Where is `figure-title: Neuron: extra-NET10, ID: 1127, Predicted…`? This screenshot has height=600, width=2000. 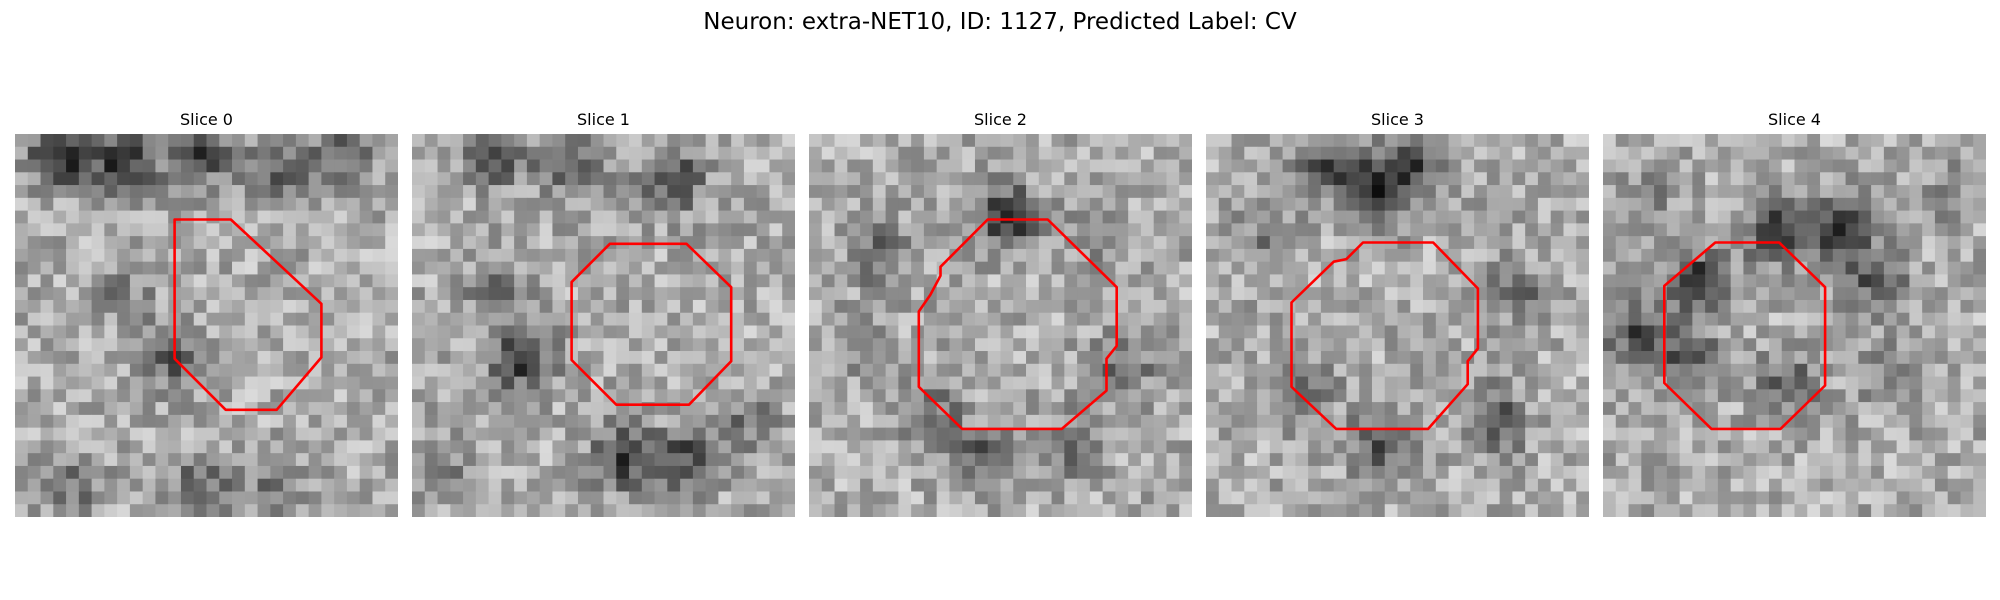
figure-title: Neuron: extra-NET10, ID: 1127, Predicted… is located at coordinates (1000, 22).